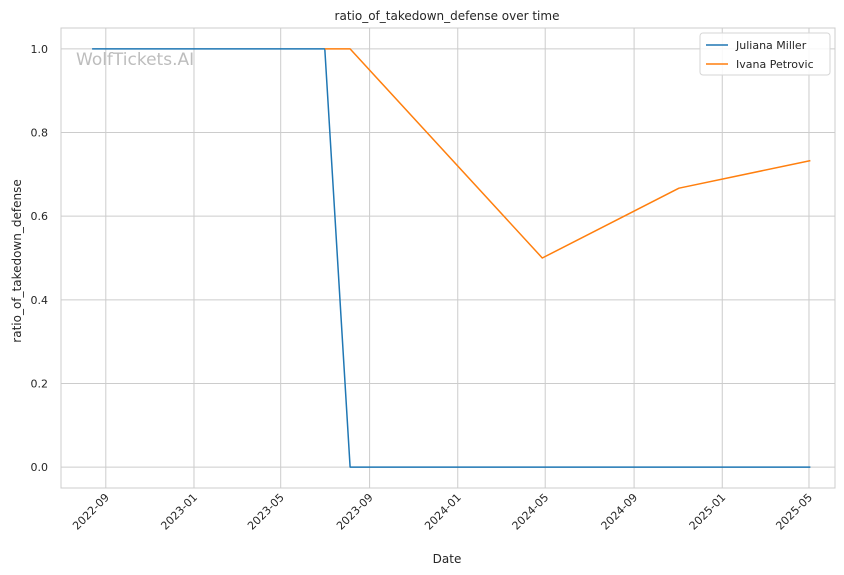 Image resolution: width=844 pixels, height=575 pixels. What do you see at coordinates (794, 512) in the screenshot?
I see `x-tick-label: 2025-05` at bounding box center [794, 512].